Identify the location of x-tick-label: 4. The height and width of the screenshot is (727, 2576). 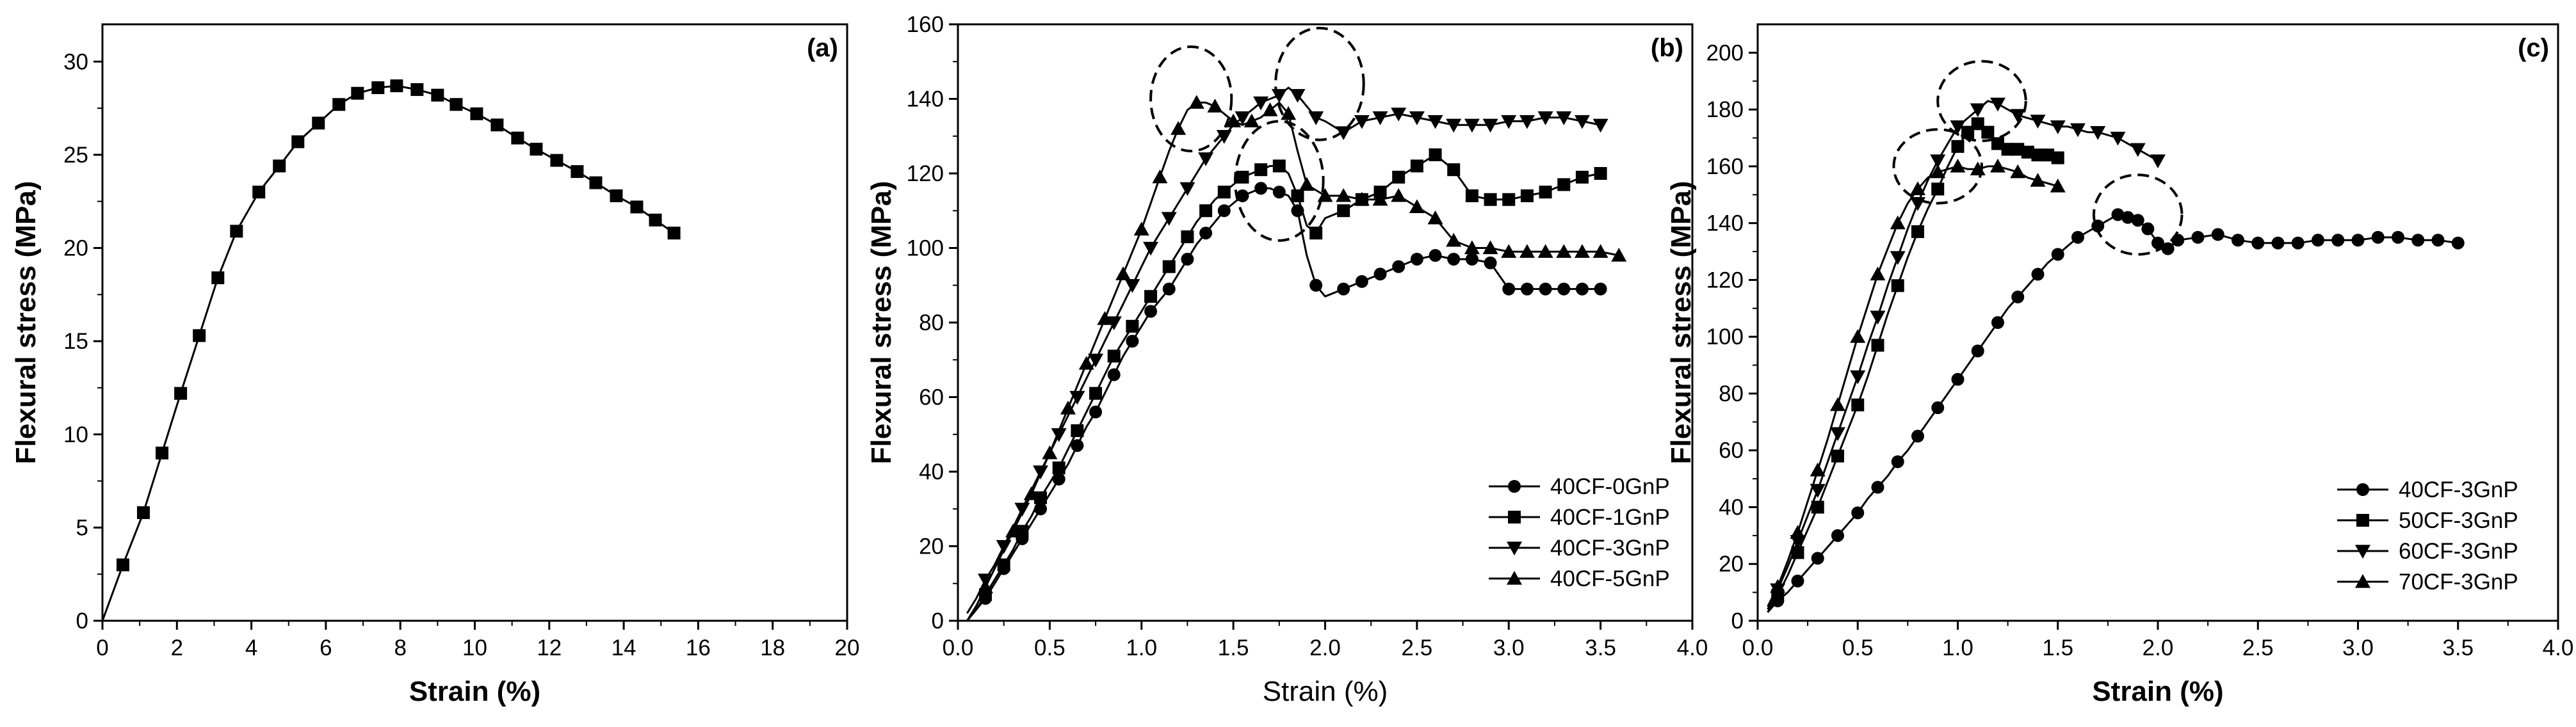
(251, 647).